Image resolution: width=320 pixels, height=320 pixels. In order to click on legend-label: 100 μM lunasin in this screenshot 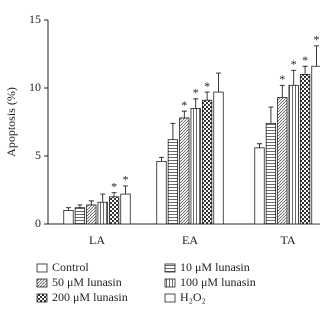, I will do `click(218, 282)`.